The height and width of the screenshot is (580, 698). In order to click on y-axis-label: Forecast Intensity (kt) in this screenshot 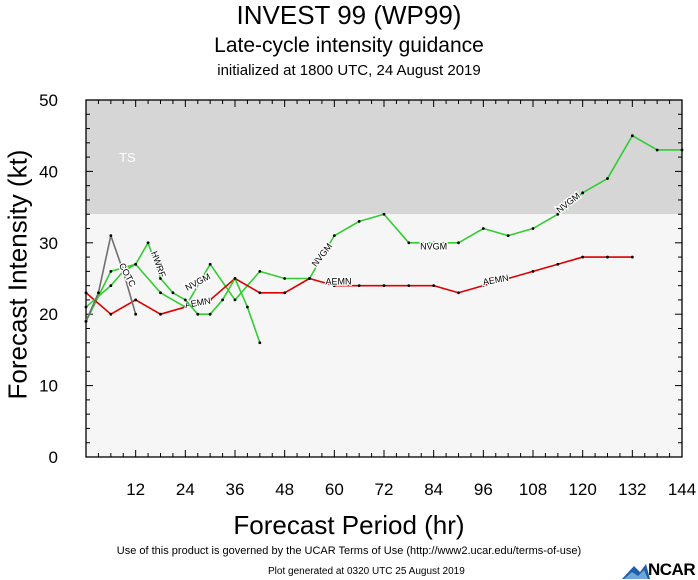, I will do `click(17, 274)`.